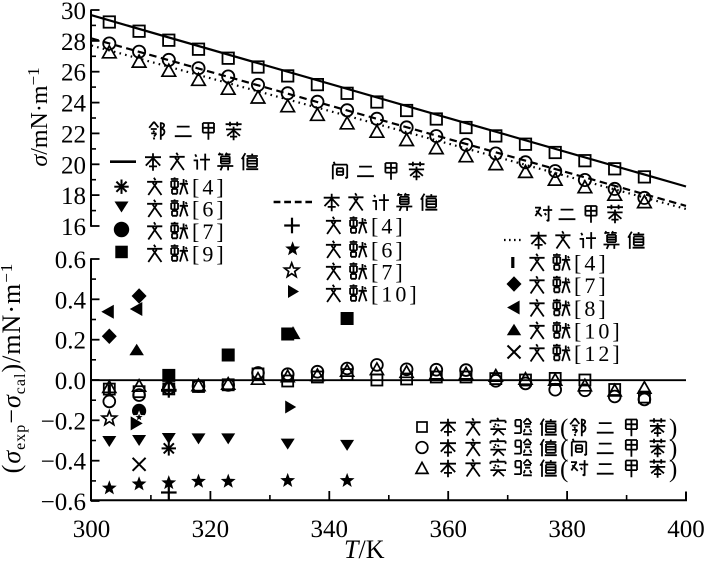  What do you see at coordinates (92, 529) in the screenshot?
I see `svg-text: 300` at bounding box center [92, 529].